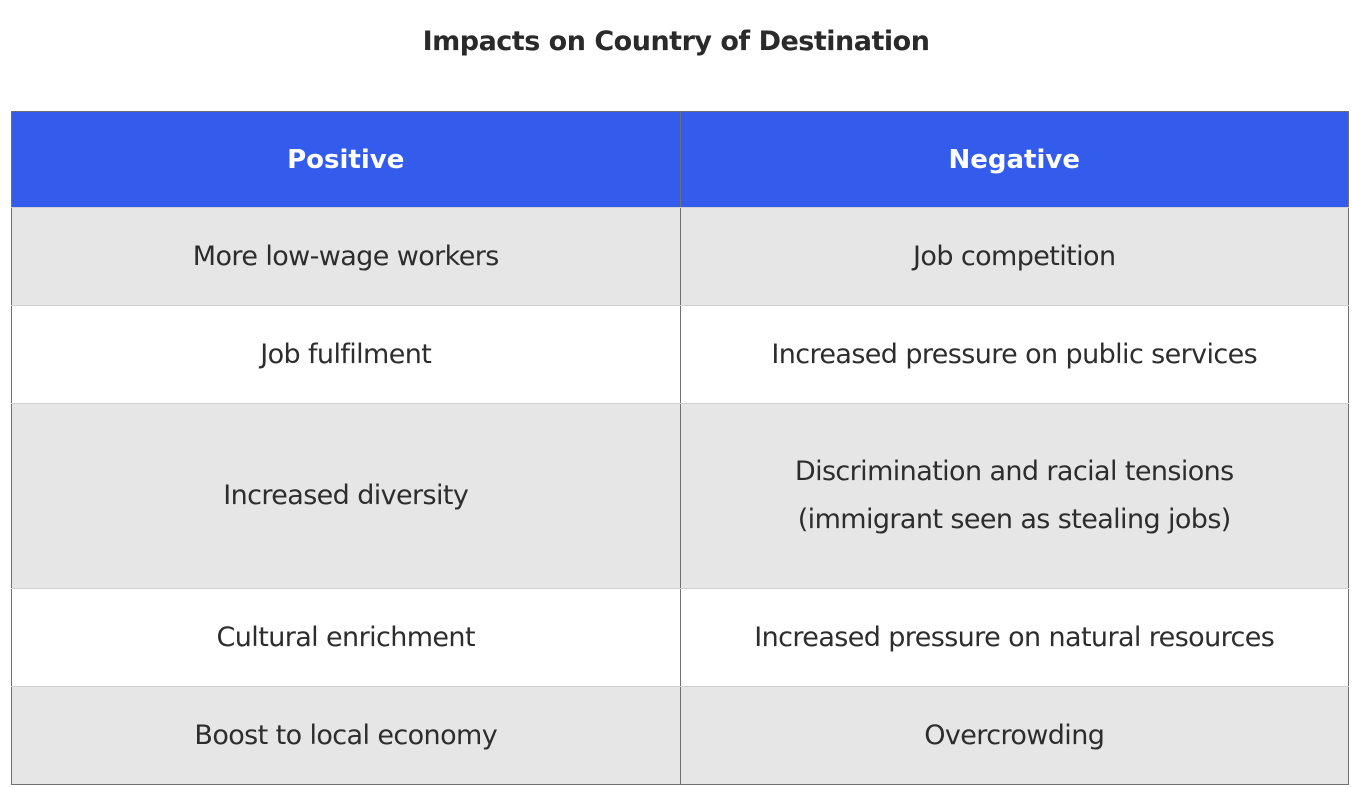  I want to click on positive-cell: Boost to local economy, so click(346, 735).